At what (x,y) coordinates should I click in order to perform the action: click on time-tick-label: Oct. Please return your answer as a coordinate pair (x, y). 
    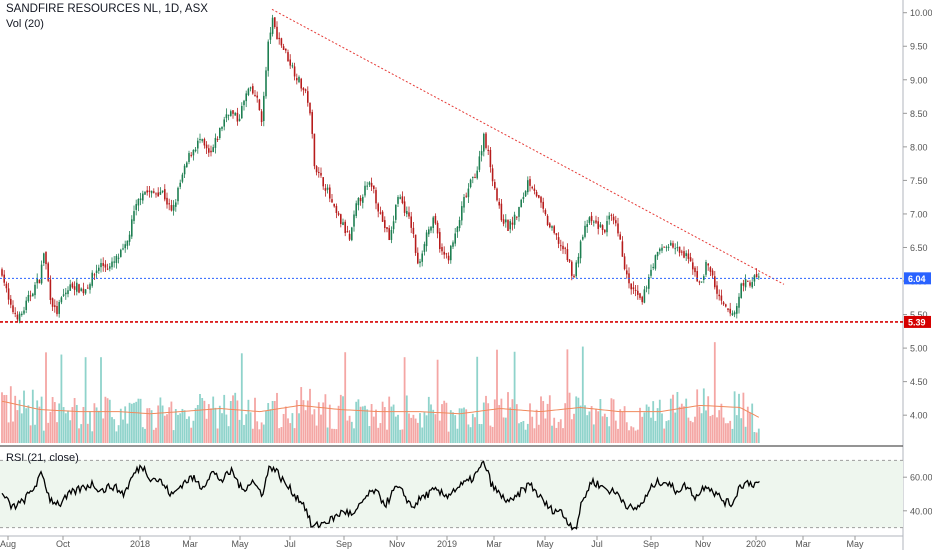
    Looking at the image, I should click on (63, 544).